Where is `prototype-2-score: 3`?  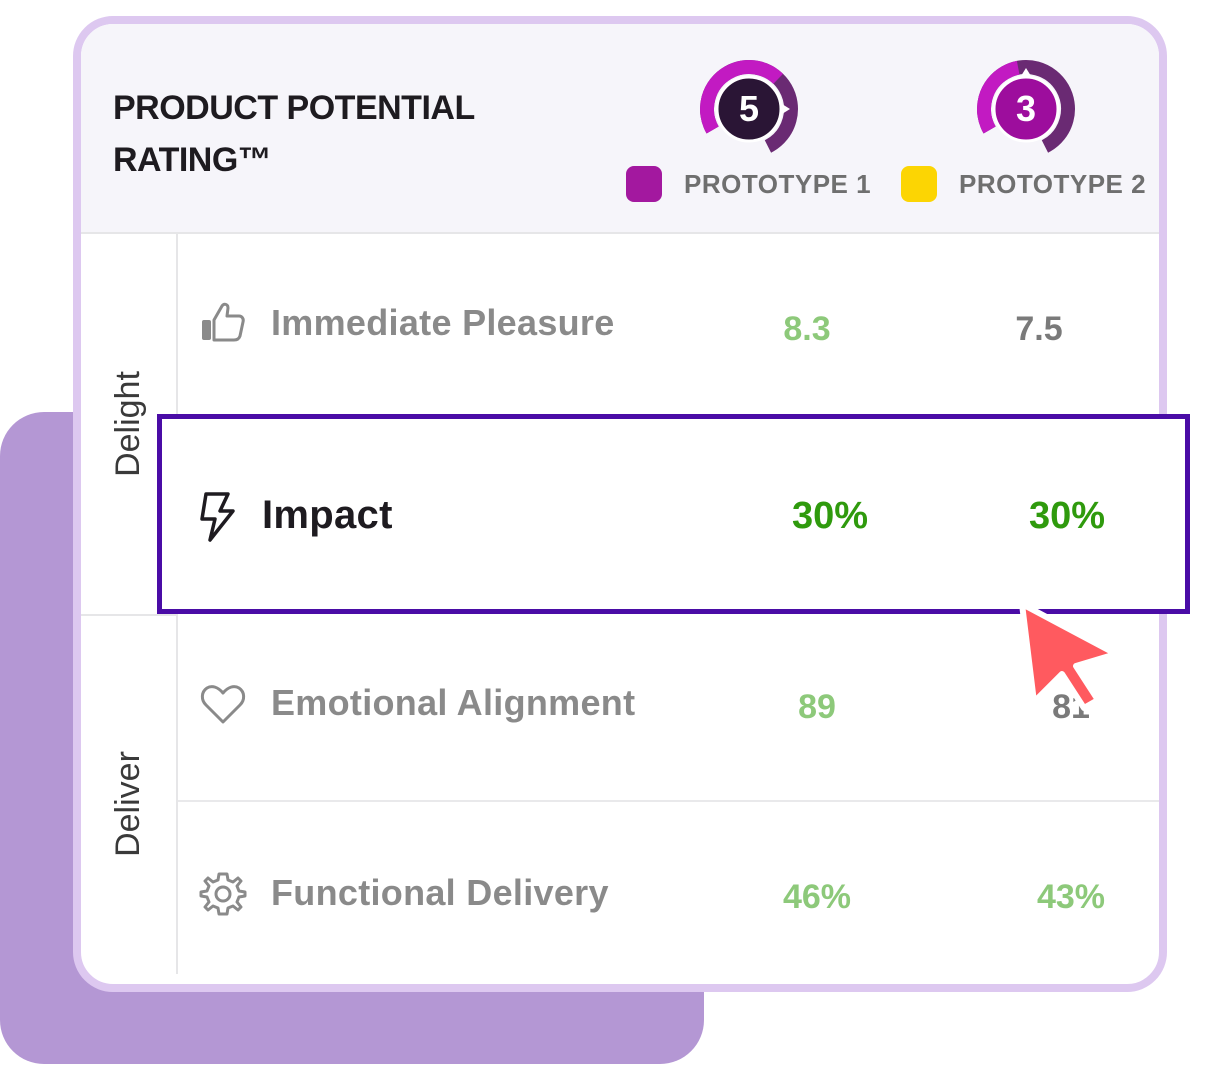
prototype-2-score: 3 is located at coordinates (1026, 108).